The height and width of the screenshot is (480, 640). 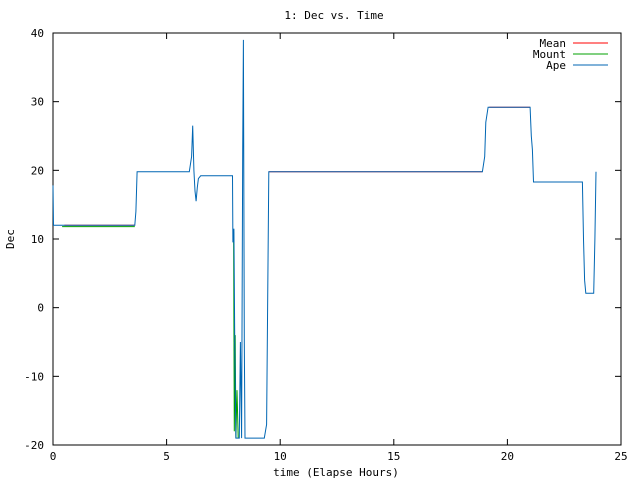 I want to click on legend-label-ape: Ape, so click(x=556, y=65).